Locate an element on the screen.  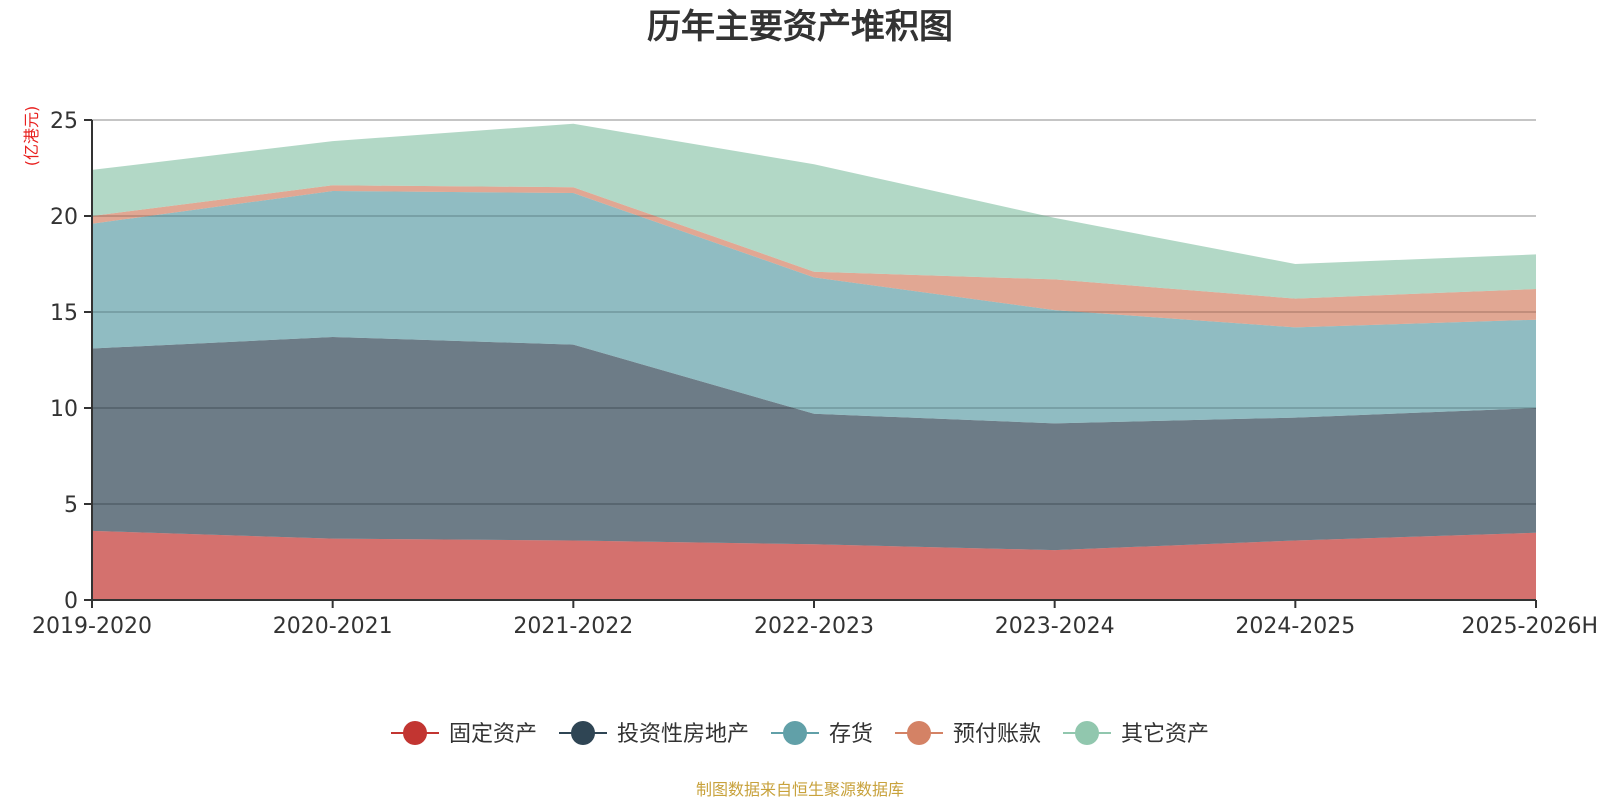
legend-label: 存货 is located at coordinates (851, 734).